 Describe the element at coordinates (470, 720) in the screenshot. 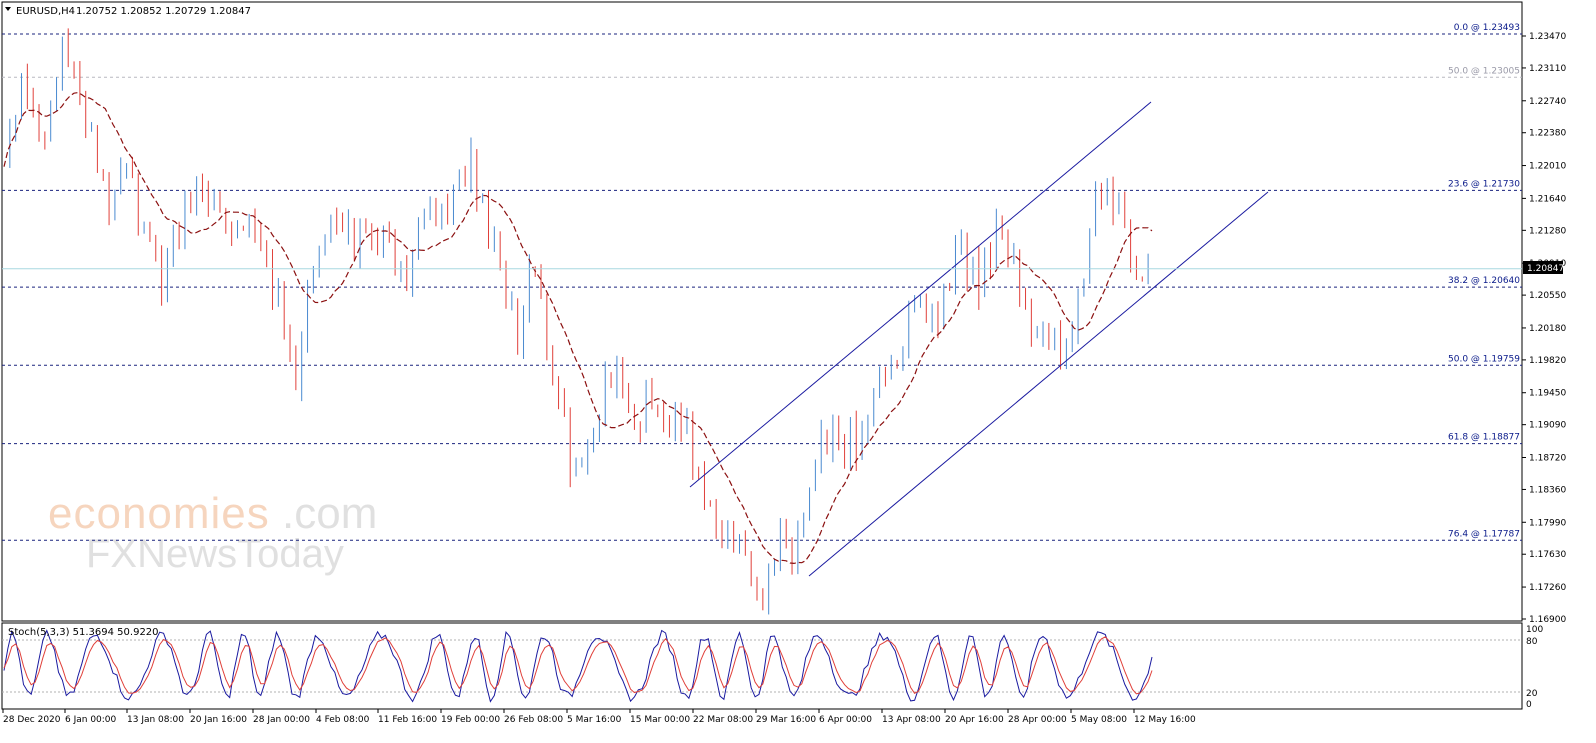

I see `x-tick-label: 19 Feb 00:00` at that location.